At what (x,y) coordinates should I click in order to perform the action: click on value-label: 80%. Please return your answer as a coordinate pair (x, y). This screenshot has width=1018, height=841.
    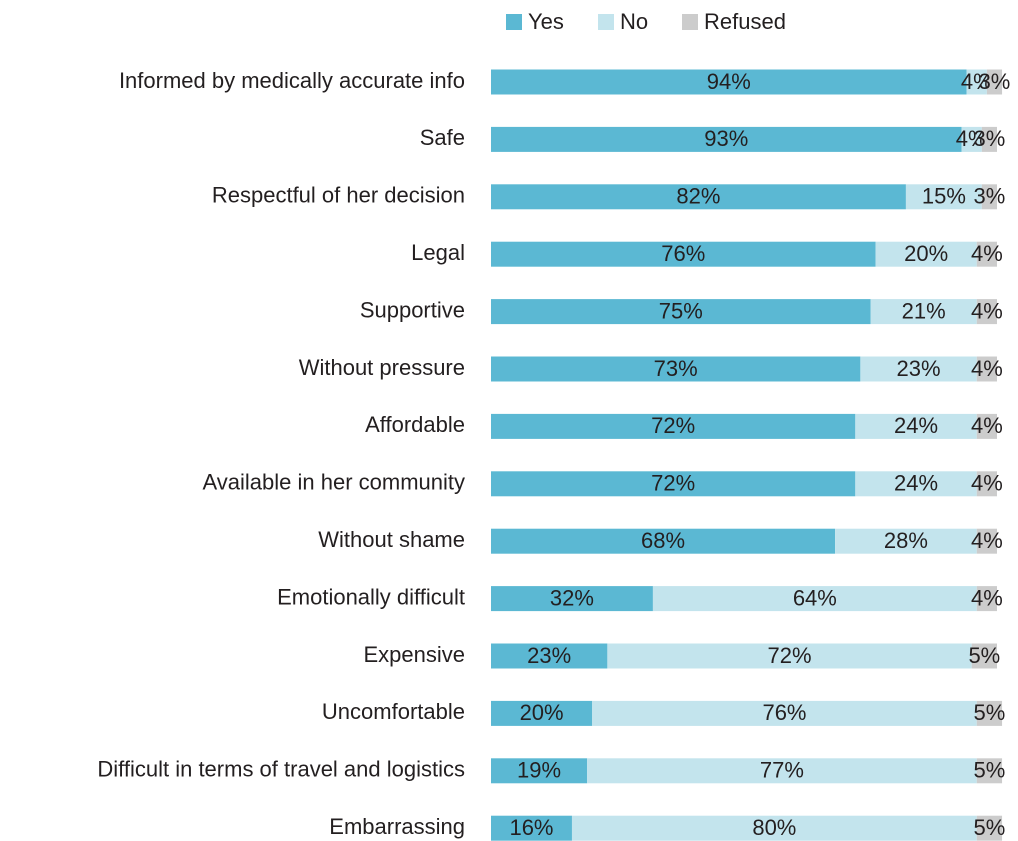
    Looking at the image, I should click on (774, 827).